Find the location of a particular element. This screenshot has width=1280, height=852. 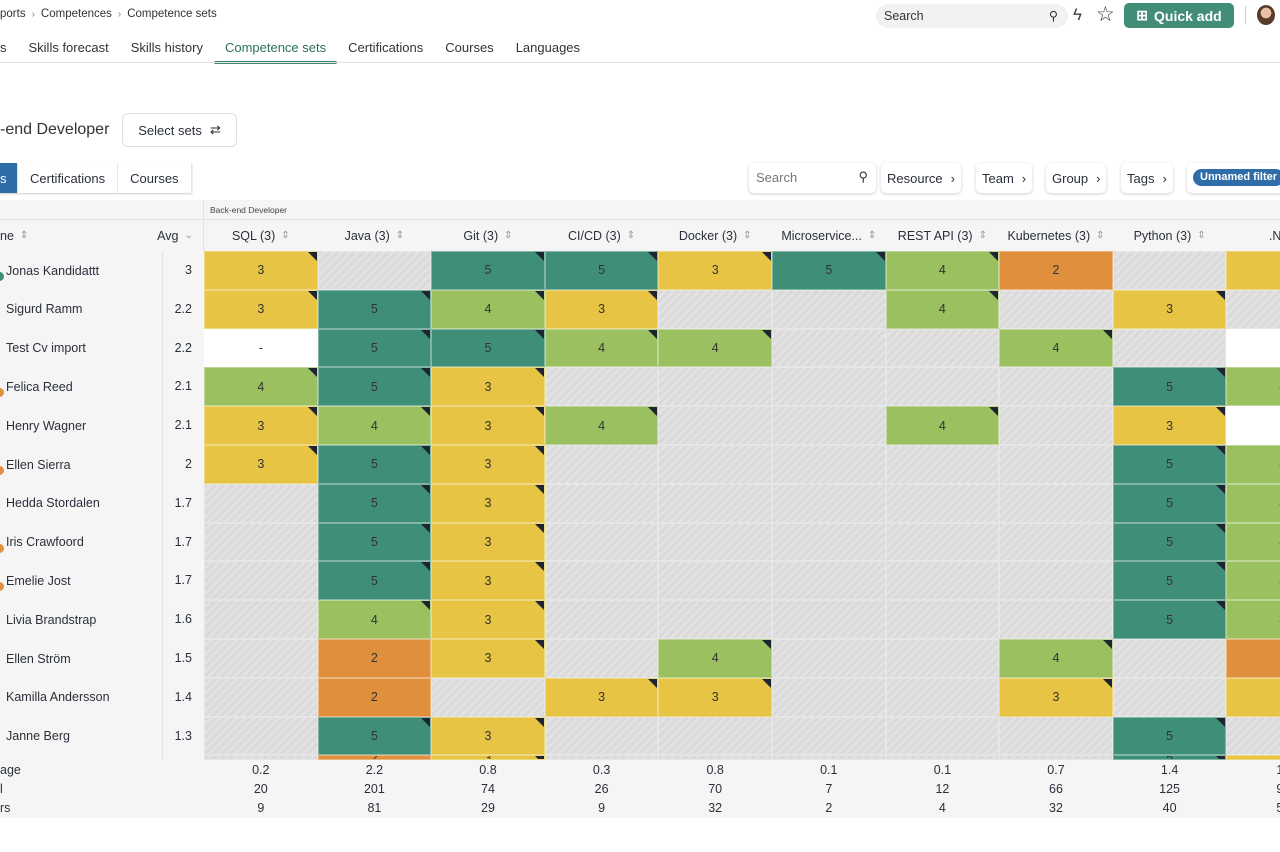

person-name: Jonas Kandidattt is located at coordinates (53, 270).